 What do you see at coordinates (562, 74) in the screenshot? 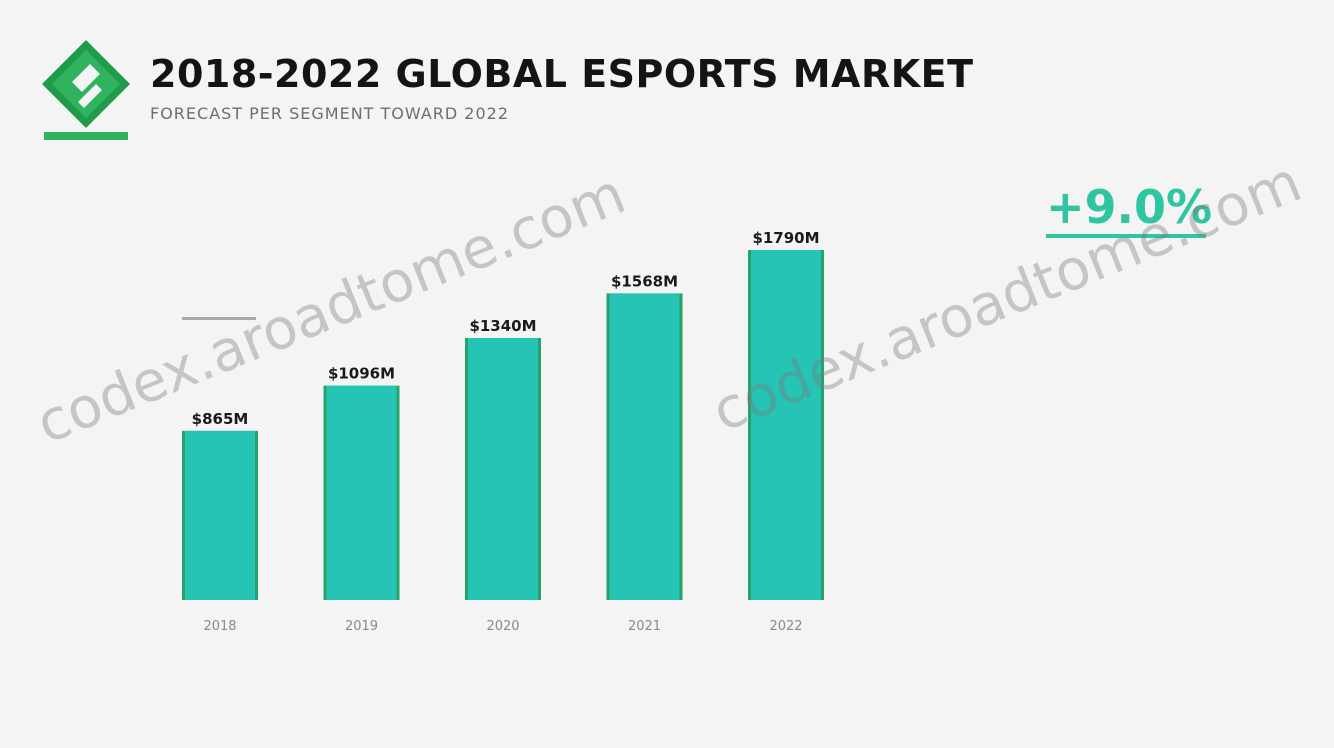
I see `page-title: 2018-2022 GLOBAL ESPORTS MARKET` at bounding box center [562, 74].